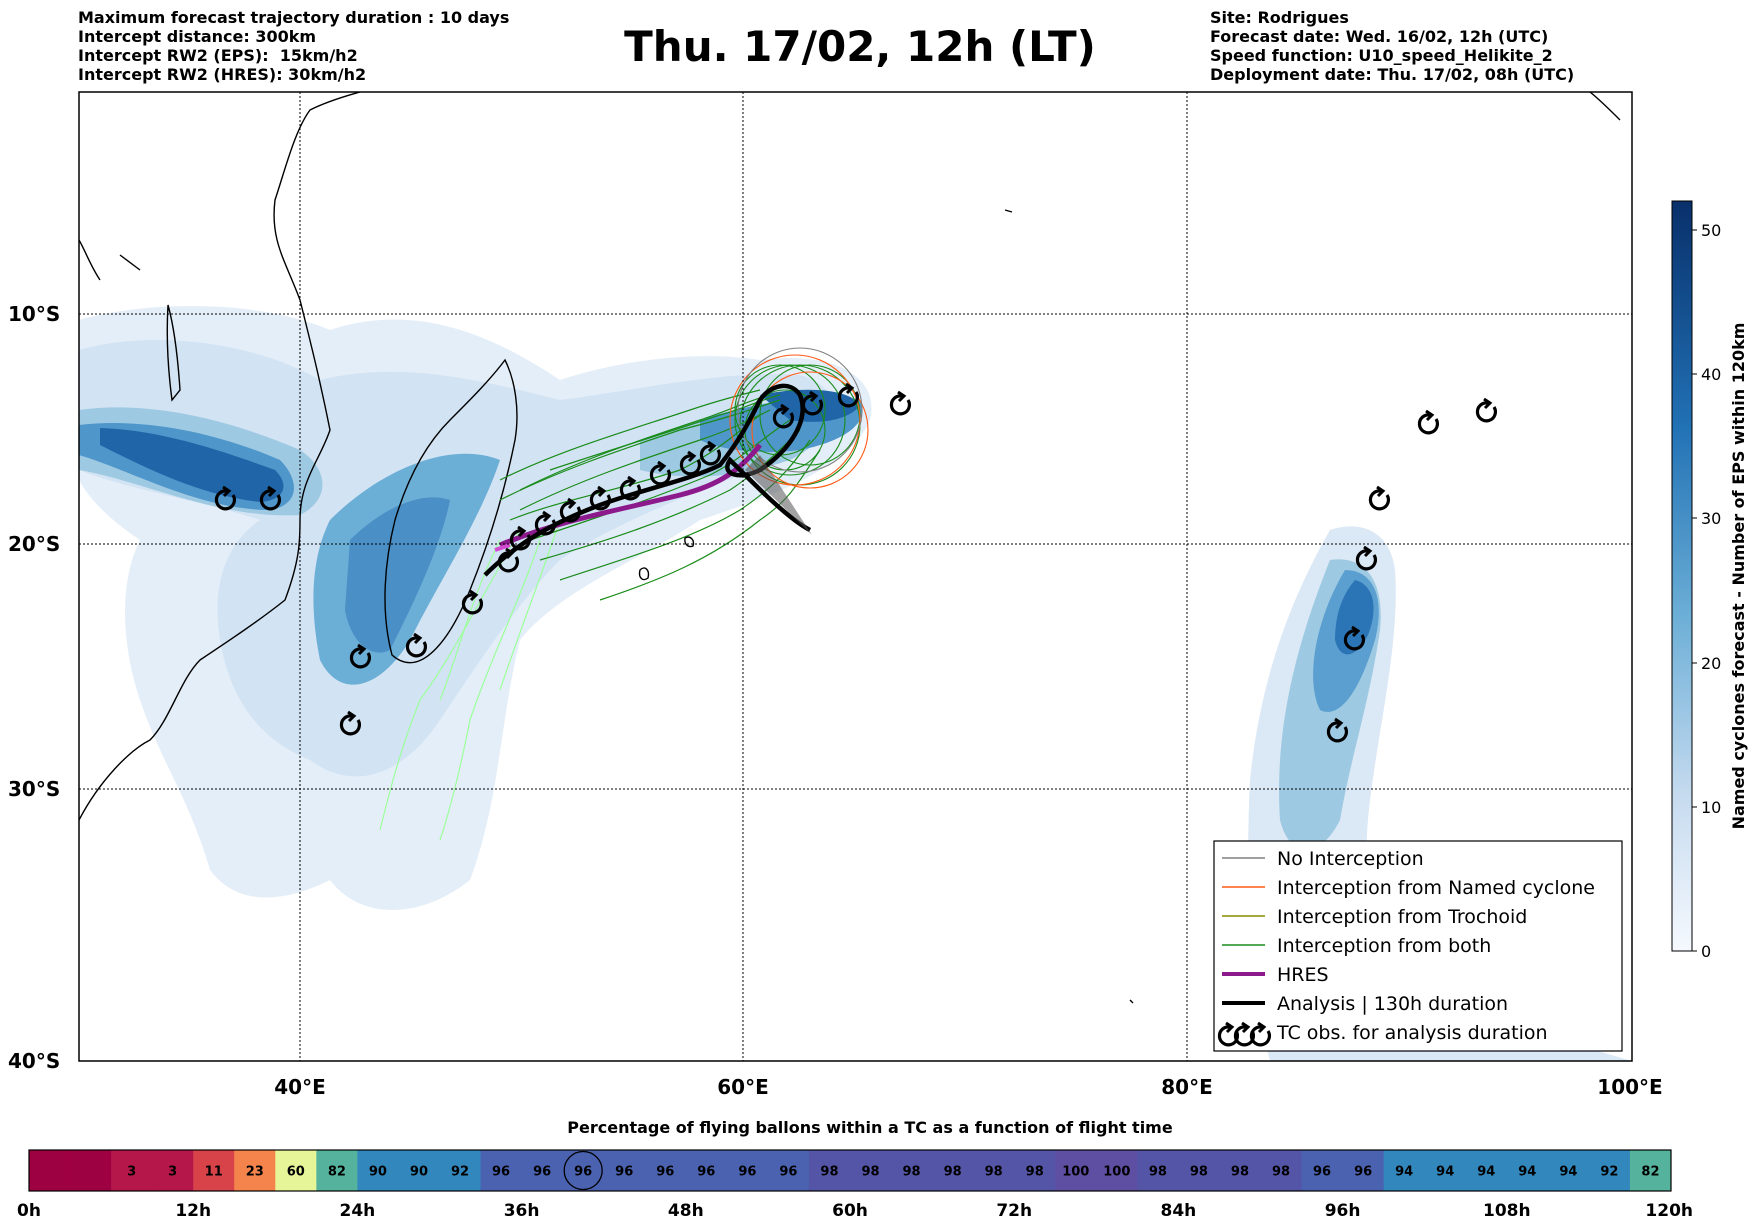 The image size is (1754, 1223). What do you see at coordinates (1711, 518) in the screenshot?
I see `colorbar-tick-30: 30` at bounding box center [1711, 518].